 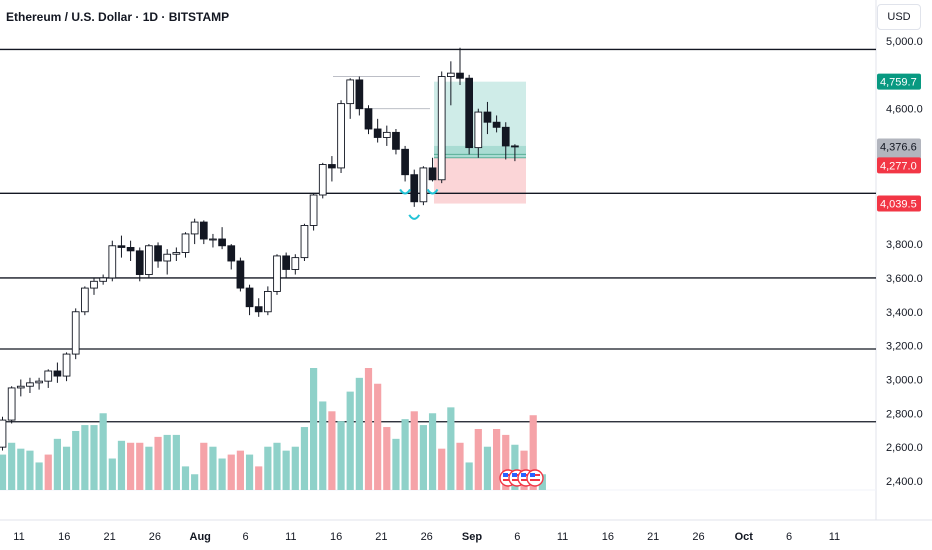 What do you see at coordinates (904, 448) in the screenshot?
I see `price-tick-label: 2,600.0` at bounding box center [904, 448].